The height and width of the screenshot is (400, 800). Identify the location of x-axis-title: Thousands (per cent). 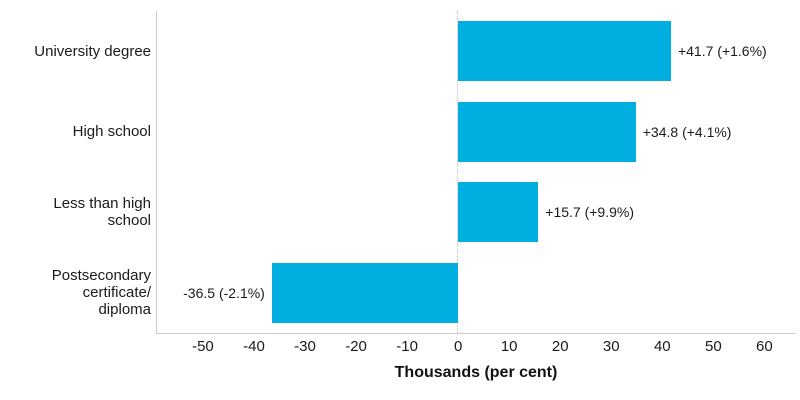
(476, 372).